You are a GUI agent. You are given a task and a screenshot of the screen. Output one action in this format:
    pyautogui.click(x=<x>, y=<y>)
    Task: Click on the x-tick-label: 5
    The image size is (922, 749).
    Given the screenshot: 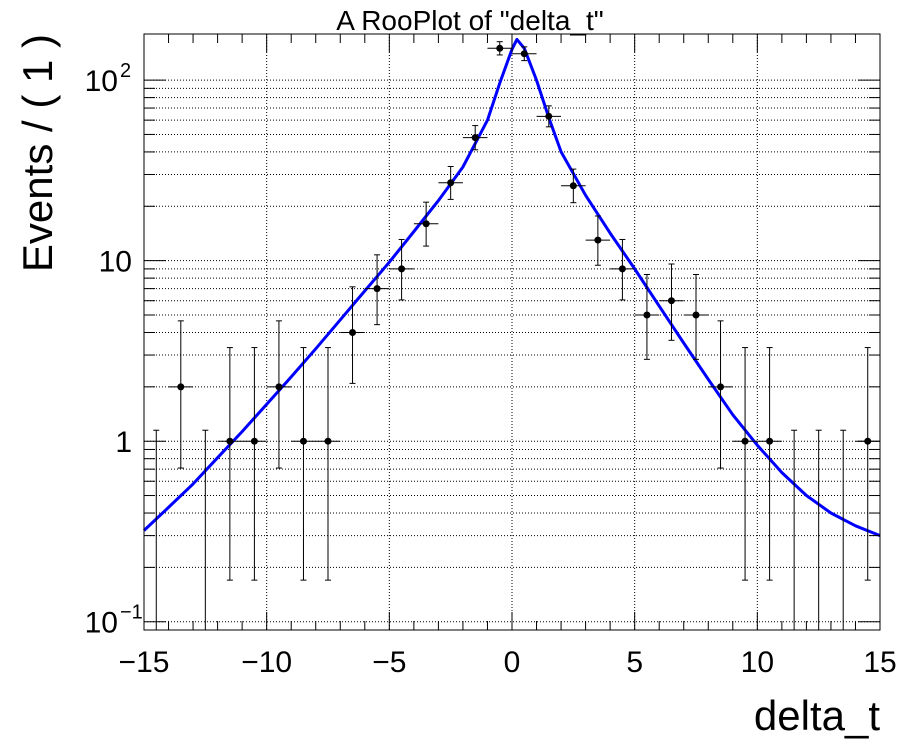 What is the action you would take?
    pyautogui.click(x=634, y=662)
    